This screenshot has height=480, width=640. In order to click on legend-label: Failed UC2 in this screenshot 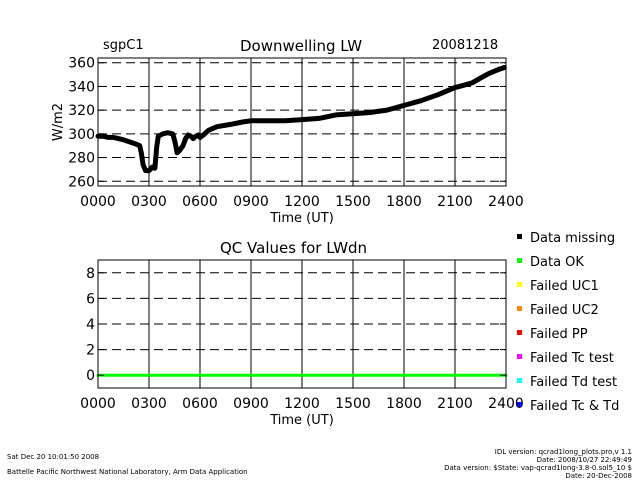, I will do `click(564, 310)`.